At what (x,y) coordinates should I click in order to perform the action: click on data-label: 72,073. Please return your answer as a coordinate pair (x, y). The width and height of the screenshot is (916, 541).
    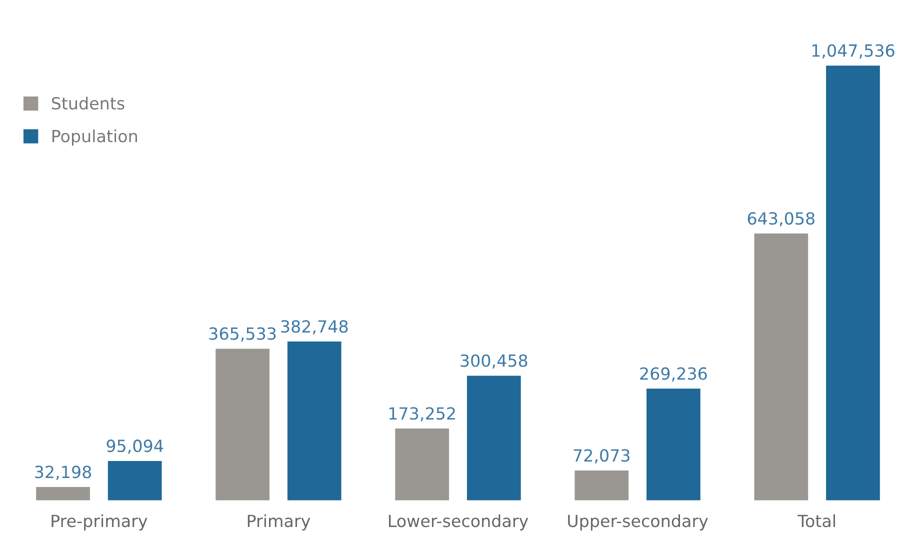
    Looking at the image, I should click on (602, 456).